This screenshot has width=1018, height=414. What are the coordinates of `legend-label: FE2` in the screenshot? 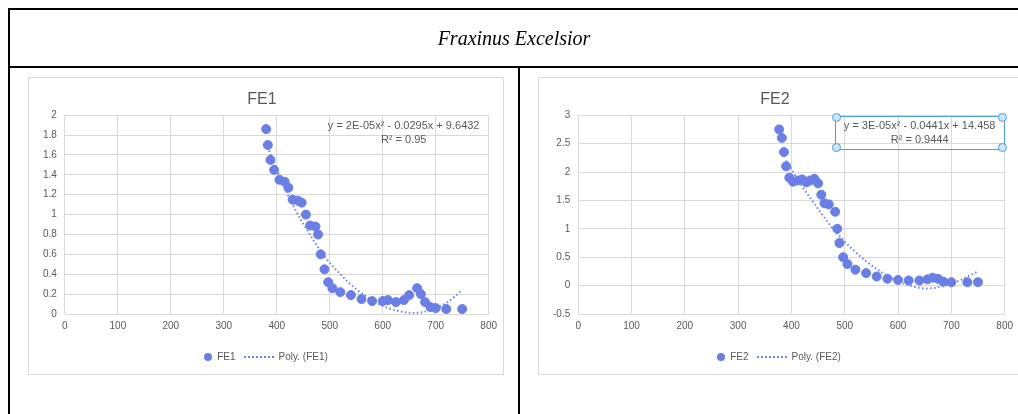 It's located at (739, 356).